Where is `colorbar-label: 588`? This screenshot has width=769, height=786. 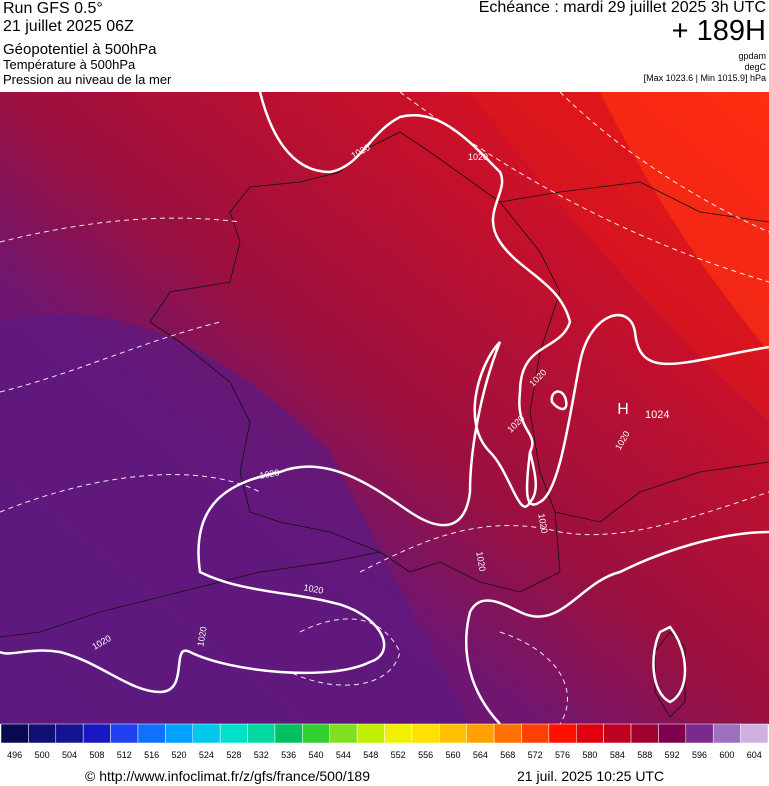
colorbar-label: 588 is located at coordinates (644, 755).